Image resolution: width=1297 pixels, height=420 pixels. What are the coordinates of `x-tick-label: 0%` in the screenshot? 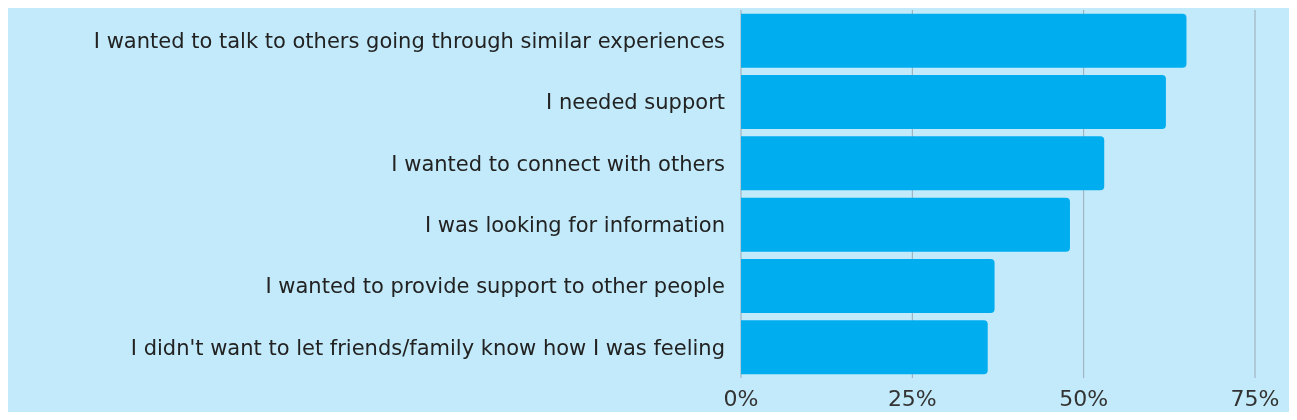 It's located at (741, 398).